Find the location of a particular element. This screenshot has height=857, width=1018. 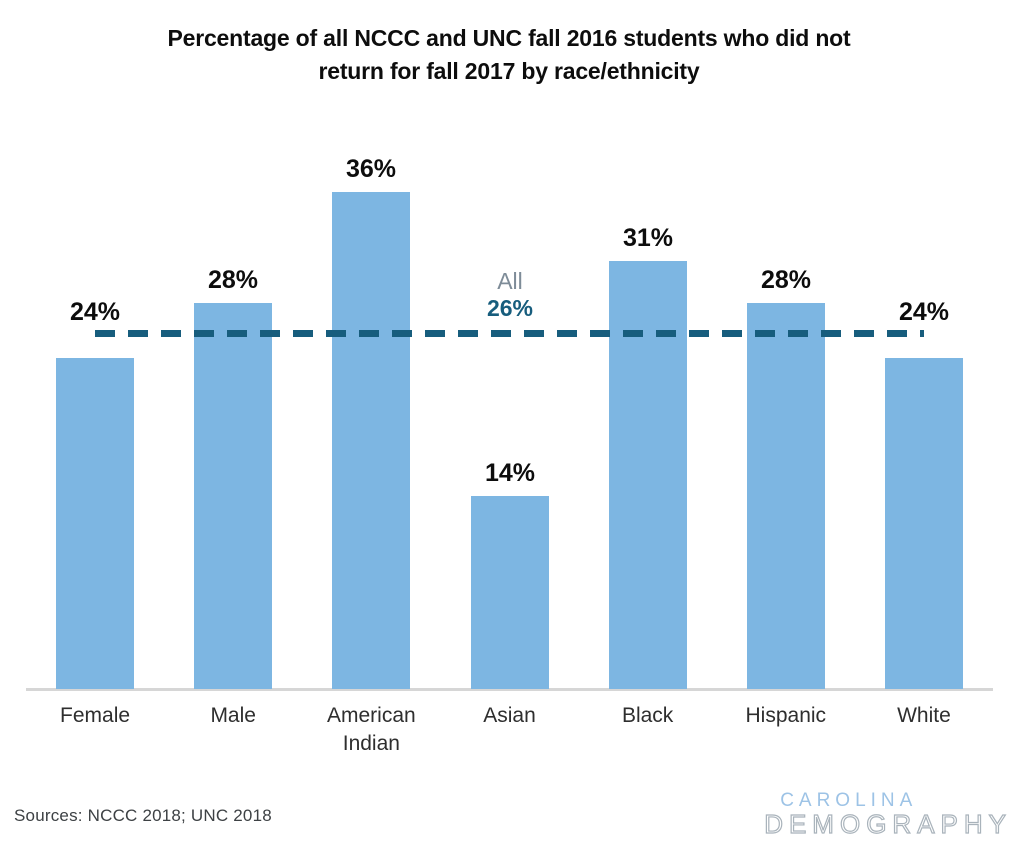

category-label-white: White is located at coordinates (924, 715).